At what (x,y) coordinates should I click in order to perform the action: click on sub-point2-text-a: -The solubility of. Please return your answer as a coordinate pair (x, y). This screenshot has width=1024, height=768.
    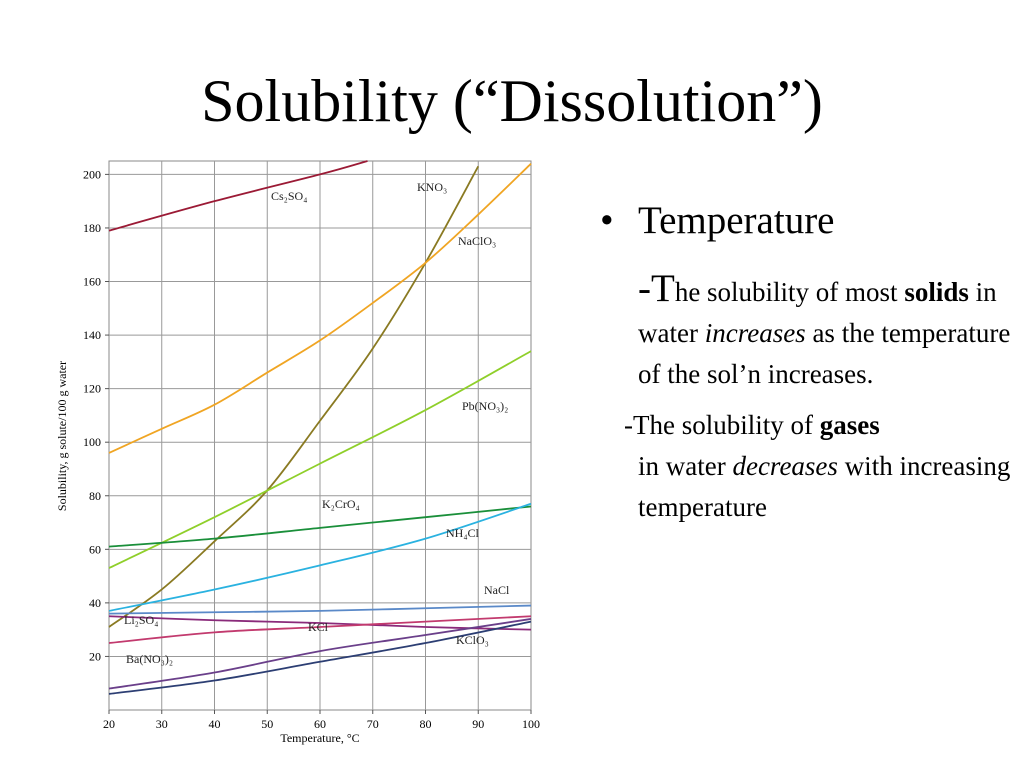
    Looking at the image, I should click on (722, 425).